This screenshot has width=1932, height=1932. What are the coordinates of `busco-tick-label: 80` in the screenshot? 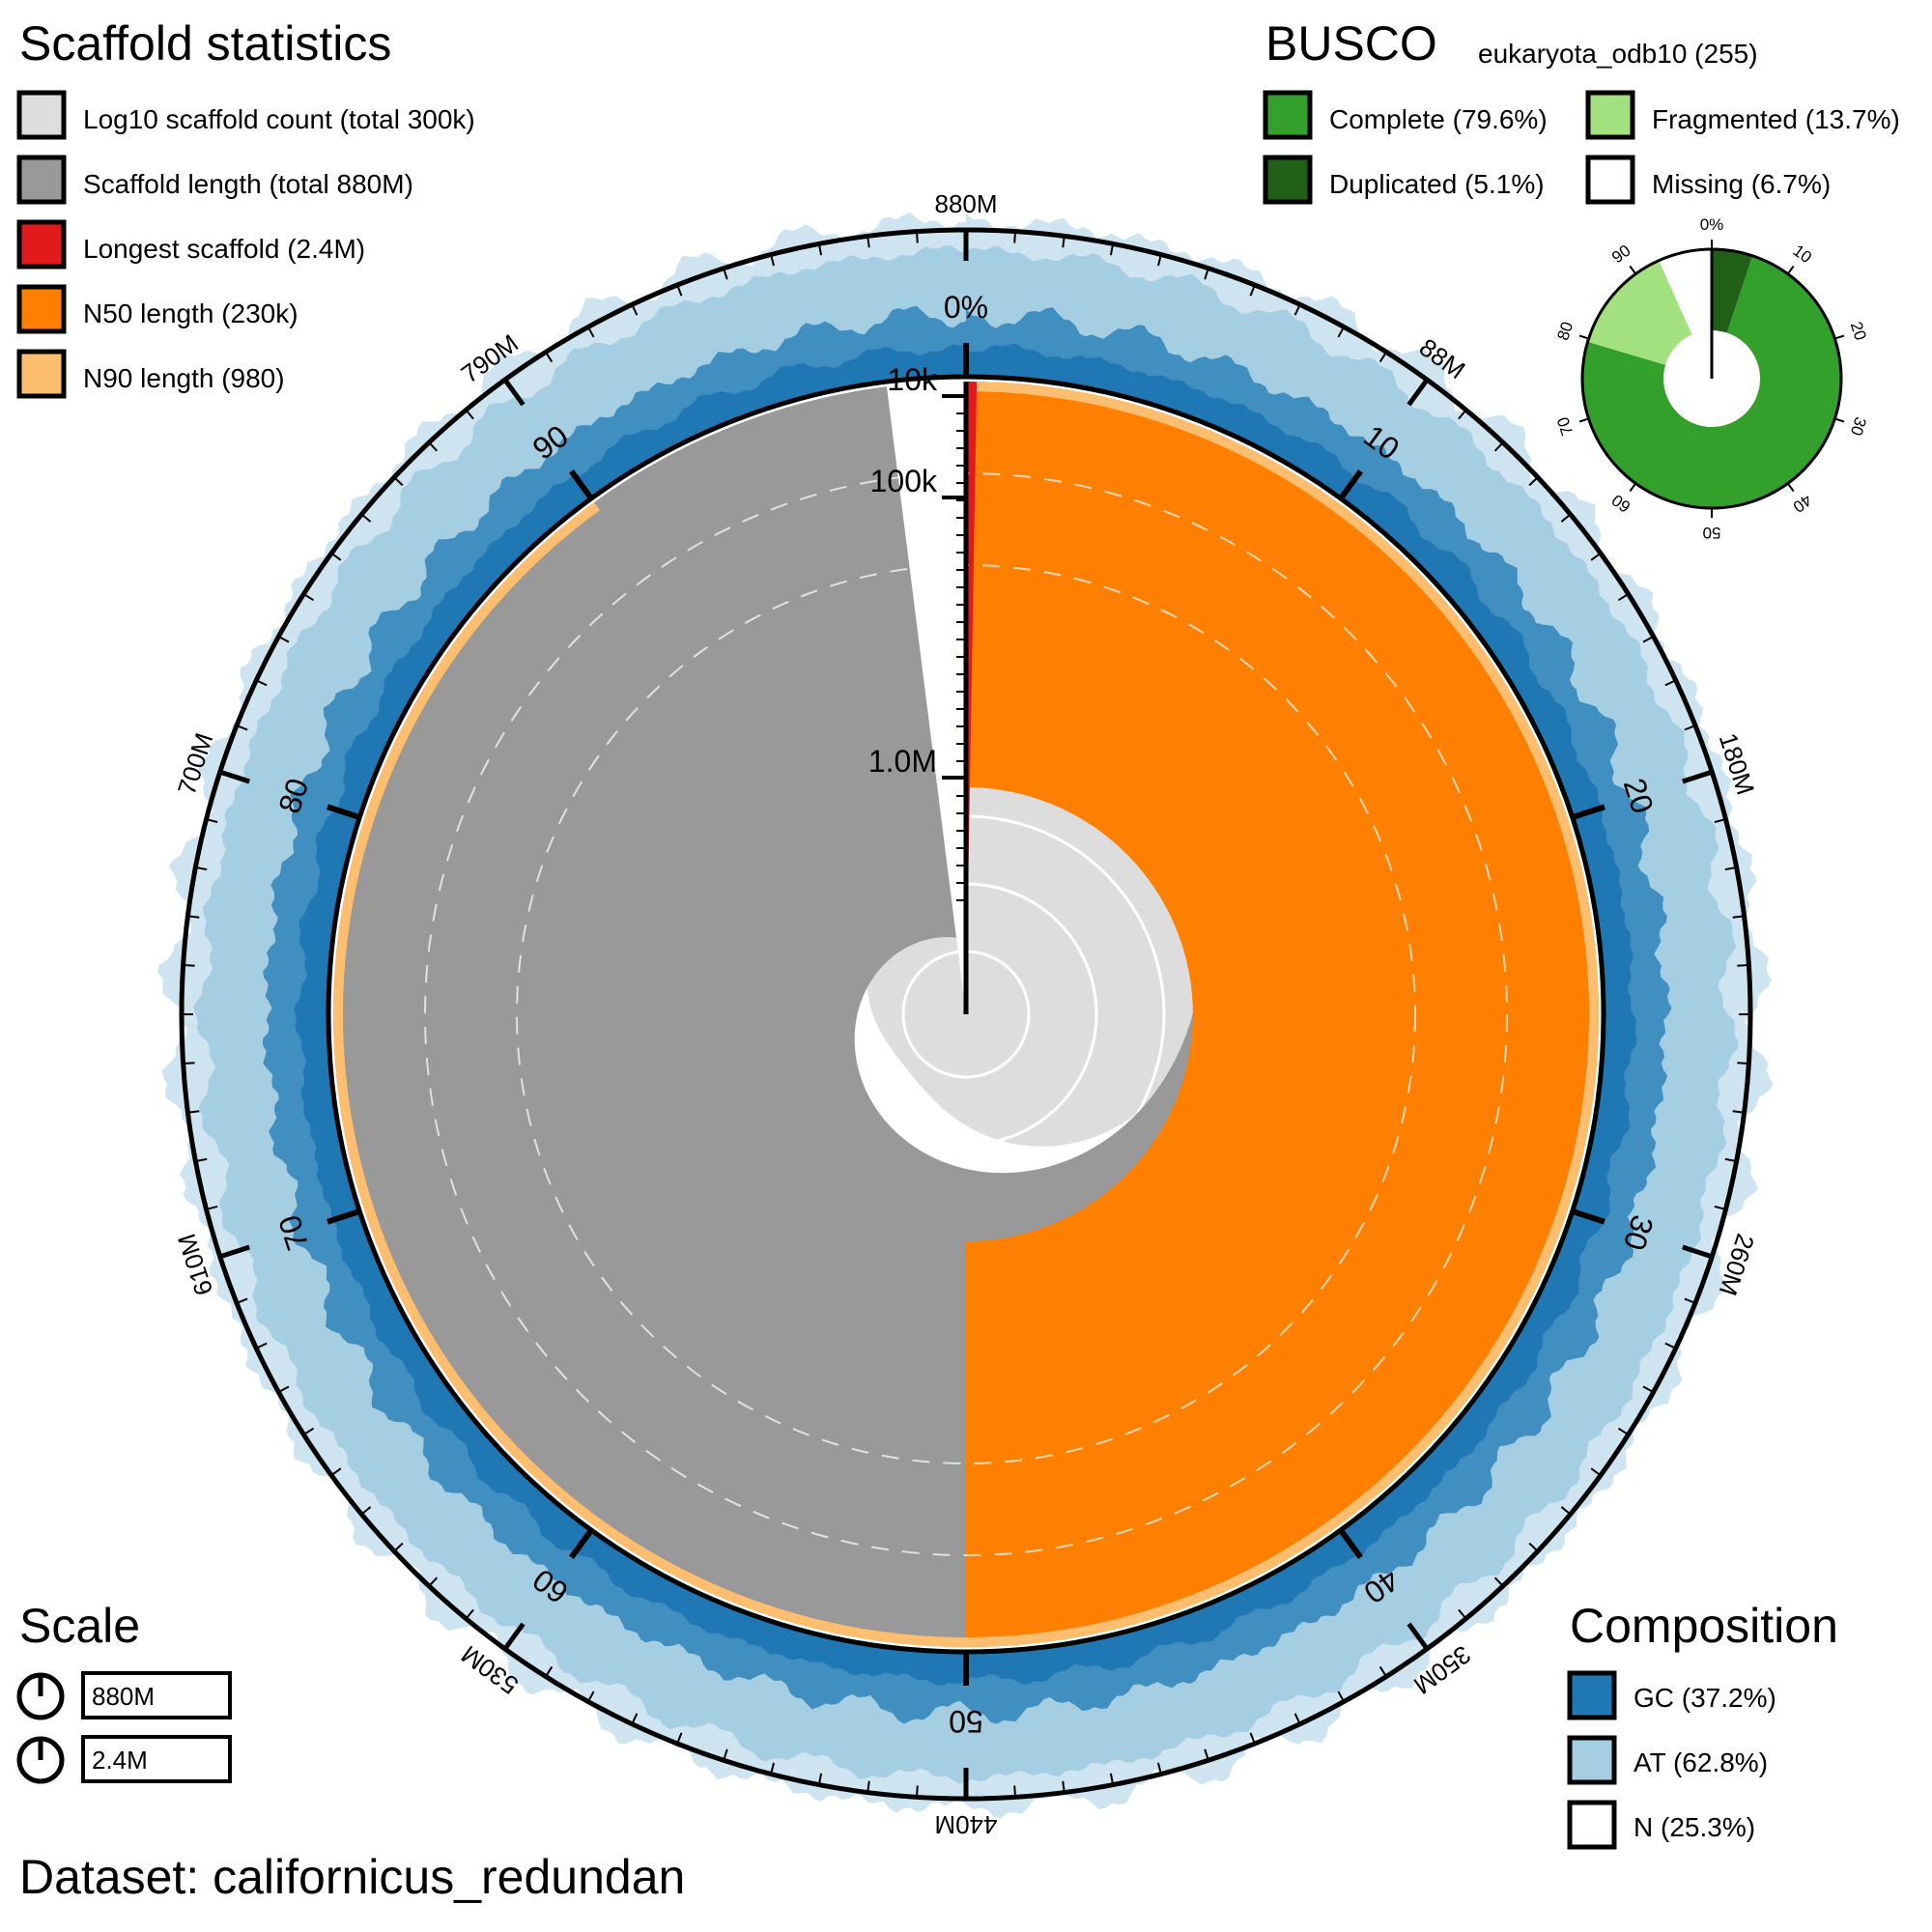 It's located at (1565, 331).